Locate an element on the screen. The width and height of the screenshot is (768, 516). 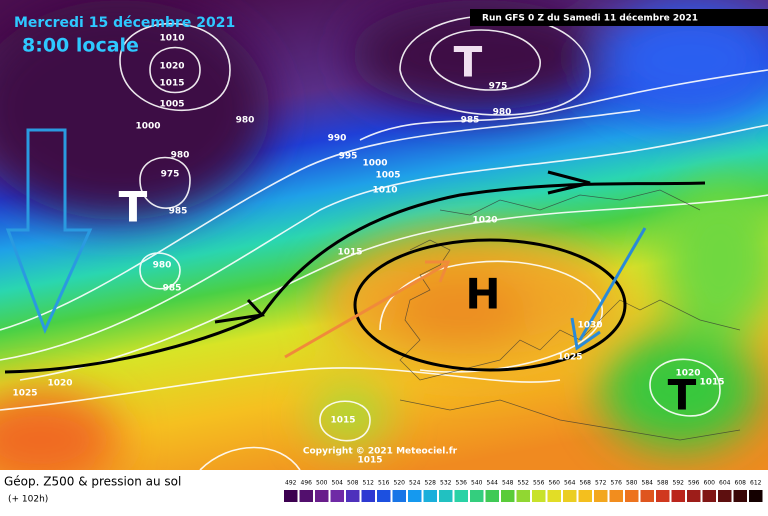
scale-label: 560 is located at coordinates (555, 483).